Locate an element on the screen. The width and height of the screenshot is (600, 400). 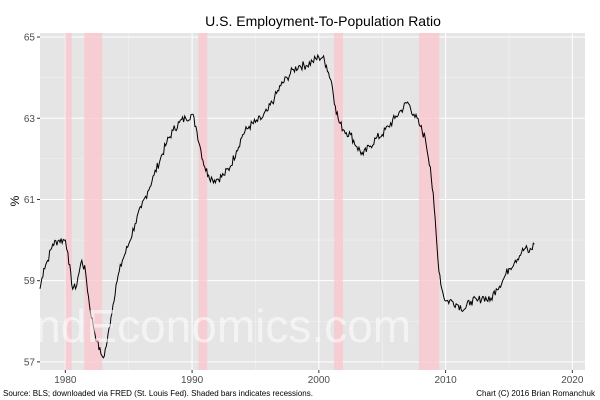
chart-title: U.S. Employment-To-Population Ratio is located at coordinates (323, 21).